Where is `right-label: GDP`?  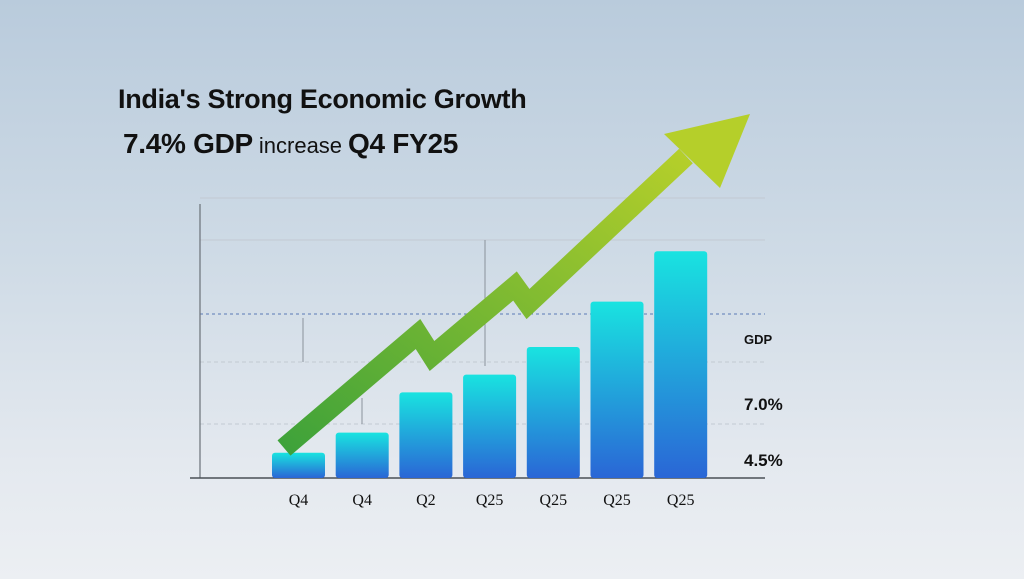 right-label: GDP is located at coordinates (758, 339).